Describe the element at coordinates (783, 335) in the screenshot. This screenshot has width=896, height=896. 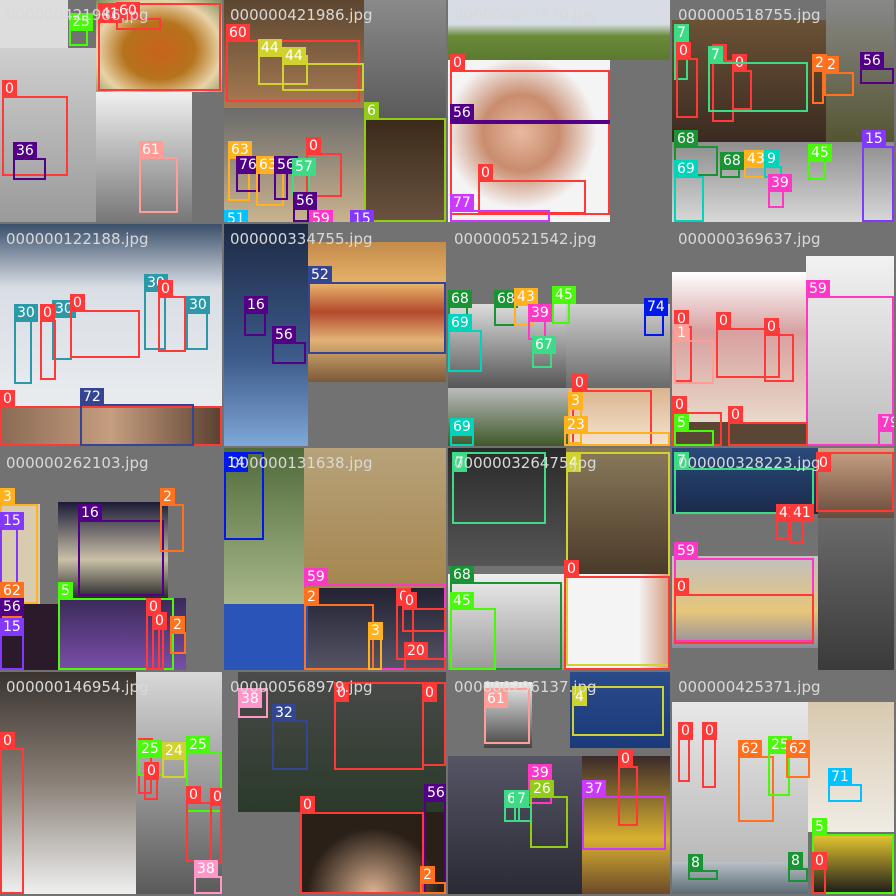
I see `tile-8: 000000369637.jpg 59000100579` at that location.